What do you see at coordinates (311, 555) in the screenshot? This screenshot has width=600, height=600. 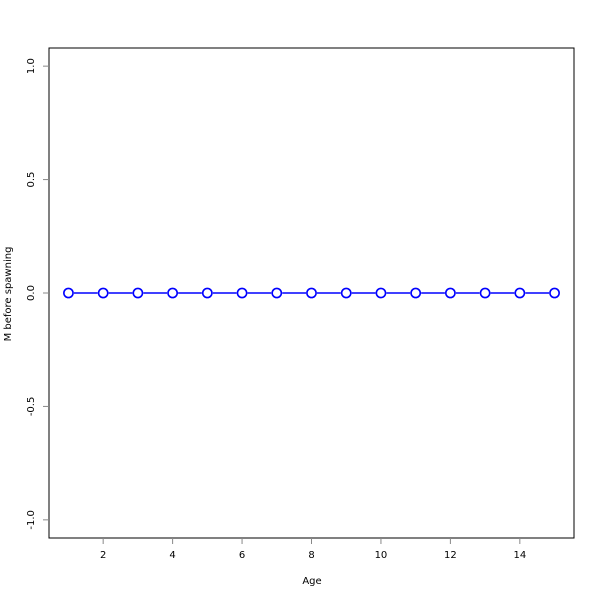 I see `x-tick-label: 8` at bounding box center [311, 555].